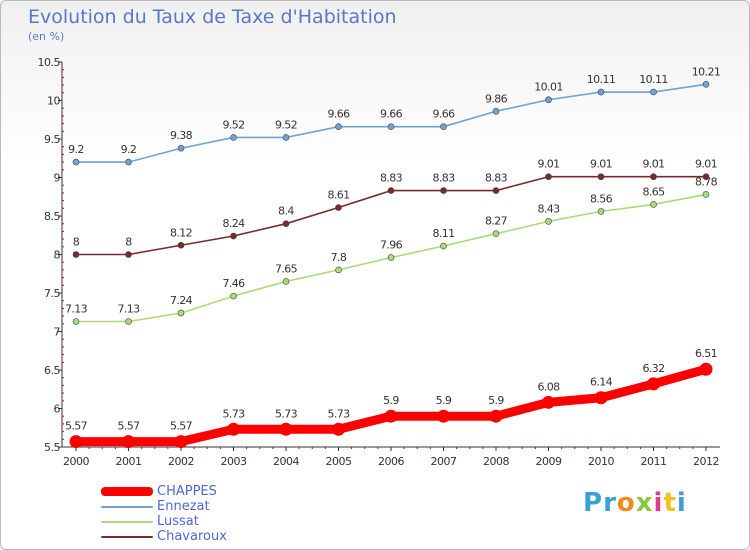 This screenshot has height=550, width=750. Describe the element at coordinates (496, 461) in the screenshot. I see `x-tick-label: 2008` at that location.